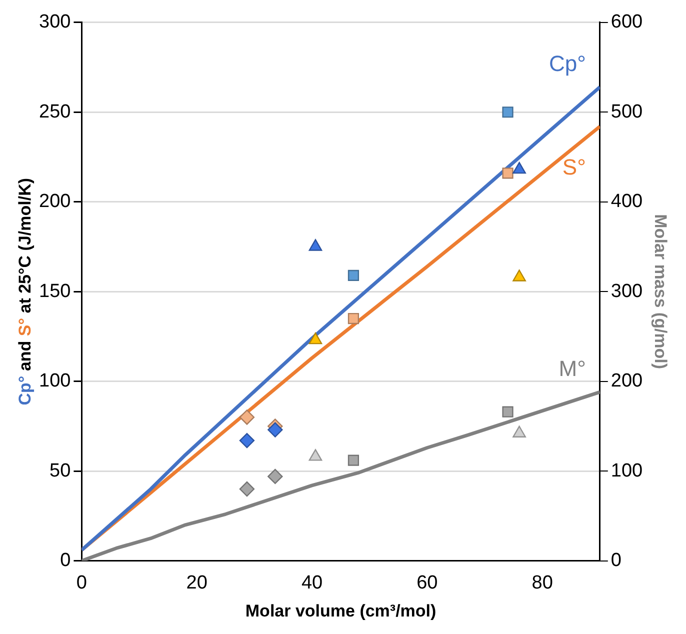 This screenshot has width=686, height=634. What do you see at coordinates (616, 561) in the screenshot?
I see `y2-tick-label: 0` at bounding box center [616, 561].